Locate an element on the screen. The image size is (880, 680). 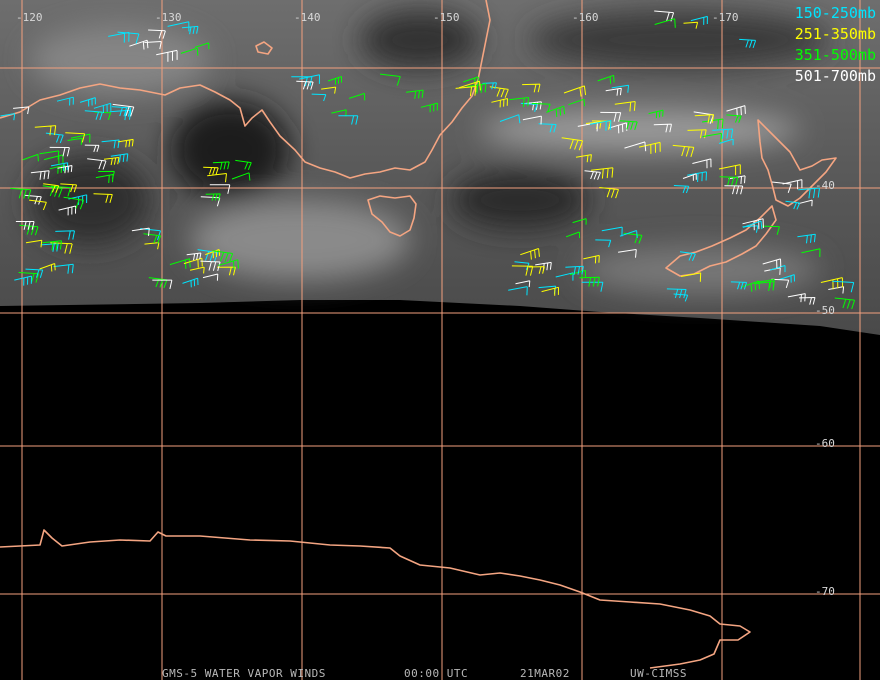
longitude-label: -170 is located at coordinates (725, 17).